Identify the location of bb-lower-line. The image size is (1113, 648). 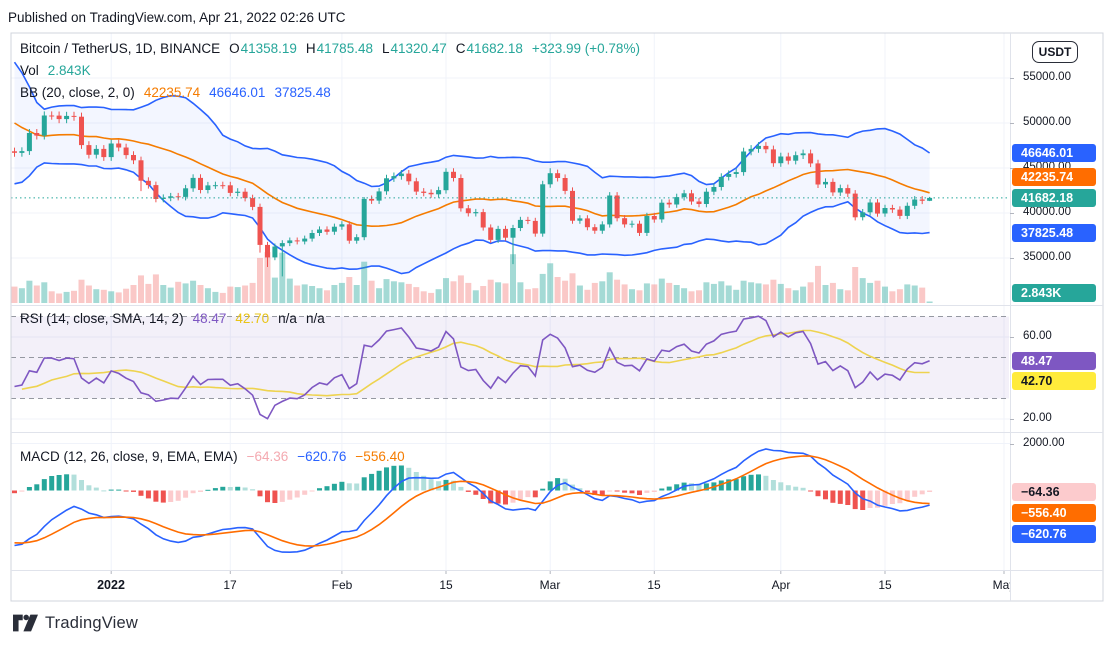
(472, 218).